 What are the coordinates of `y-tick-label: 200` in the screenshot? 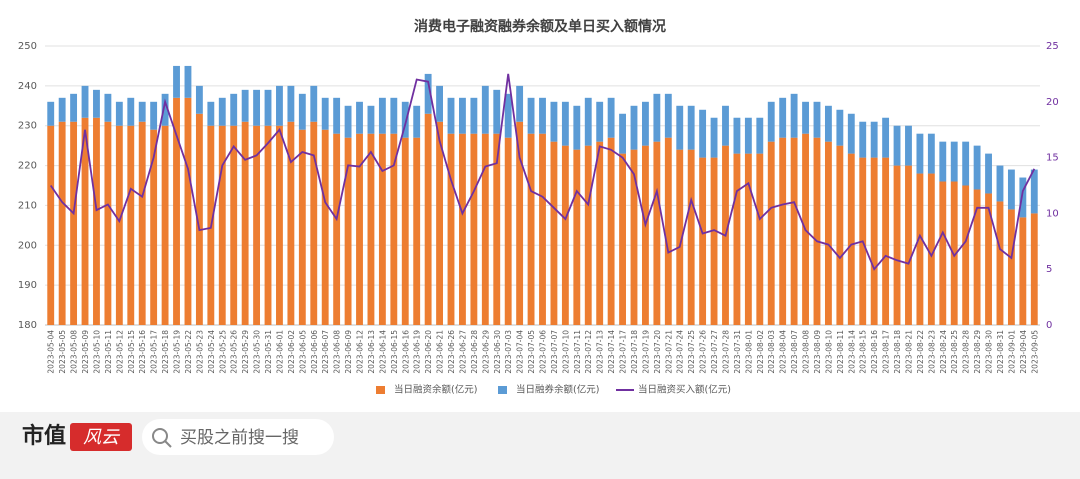 It's located at (27, 245).